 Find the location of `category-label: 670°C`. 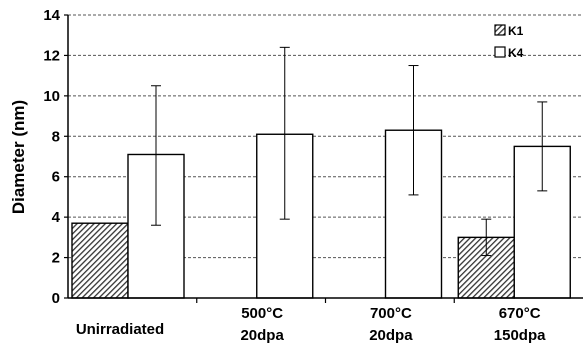

category-label: 670°C is located at coordinates (520, 313).